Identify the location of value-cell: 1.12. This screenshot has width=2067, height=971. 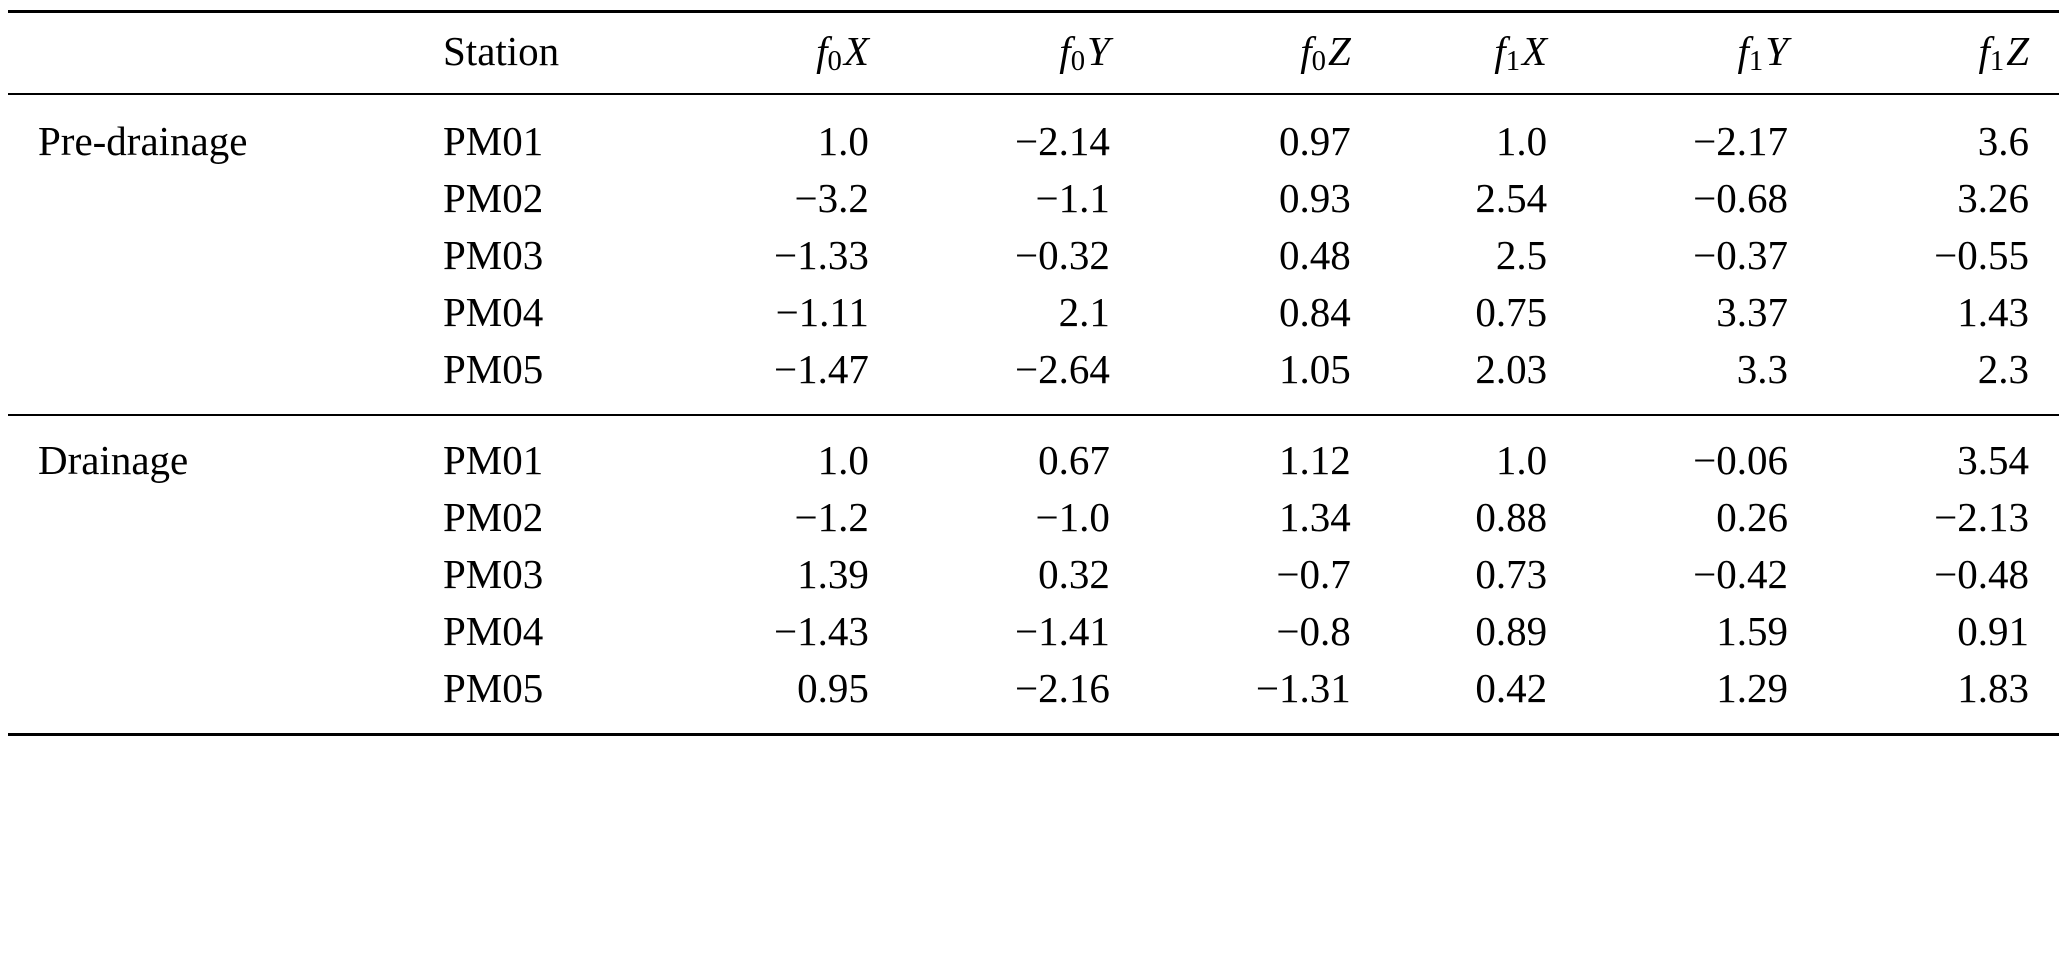
(1260, 451).